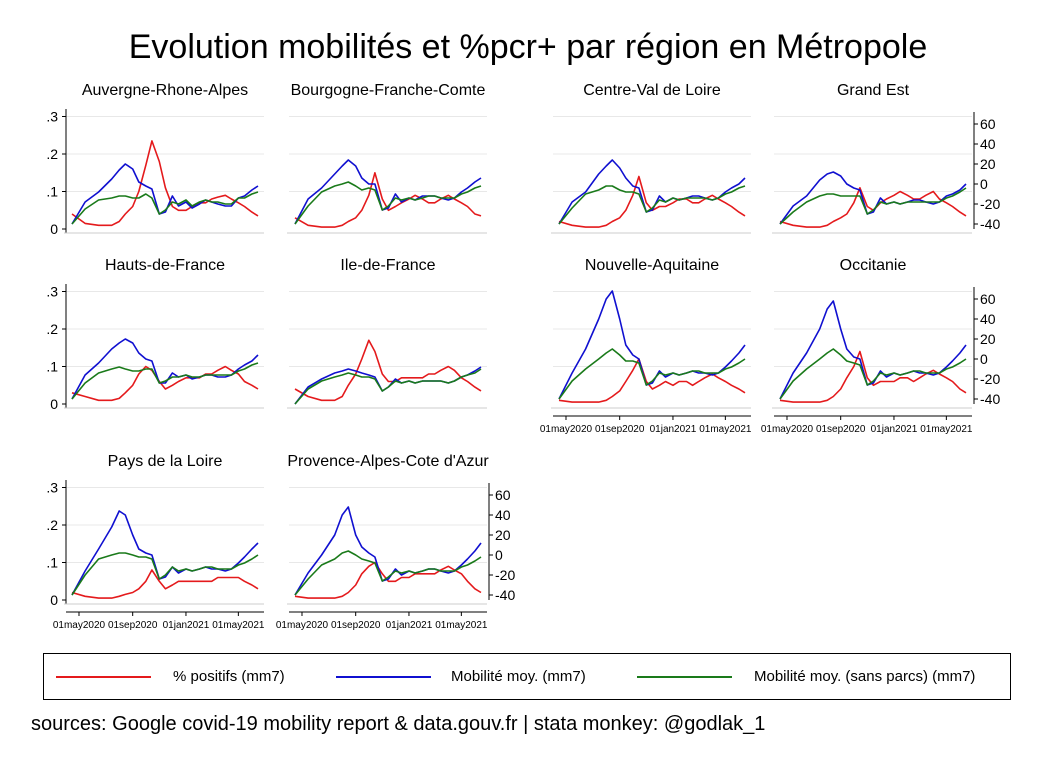 The image size is (1056, 768). Describe the element at coordinates (684, 677) in the screenshot. I see `legend-swatch-mobilite-sans-parcs` at that location.